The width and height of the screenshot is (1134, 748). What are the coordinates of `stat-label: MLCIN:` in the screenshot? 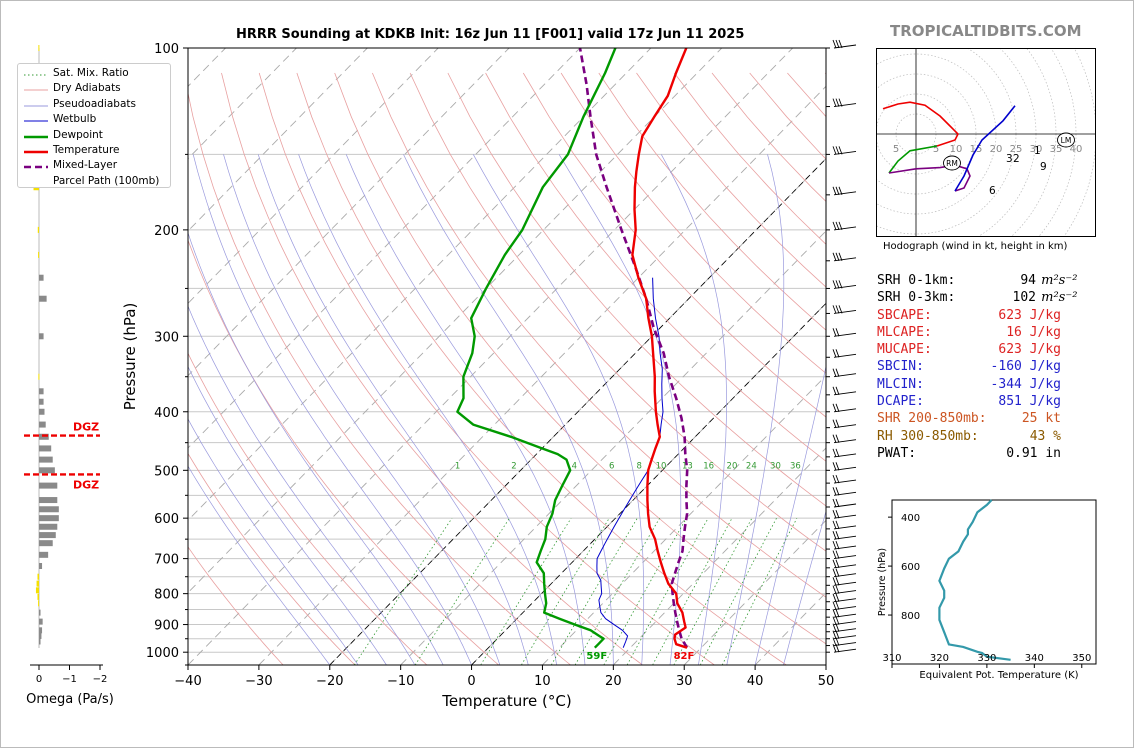 It's located at (900, 384).